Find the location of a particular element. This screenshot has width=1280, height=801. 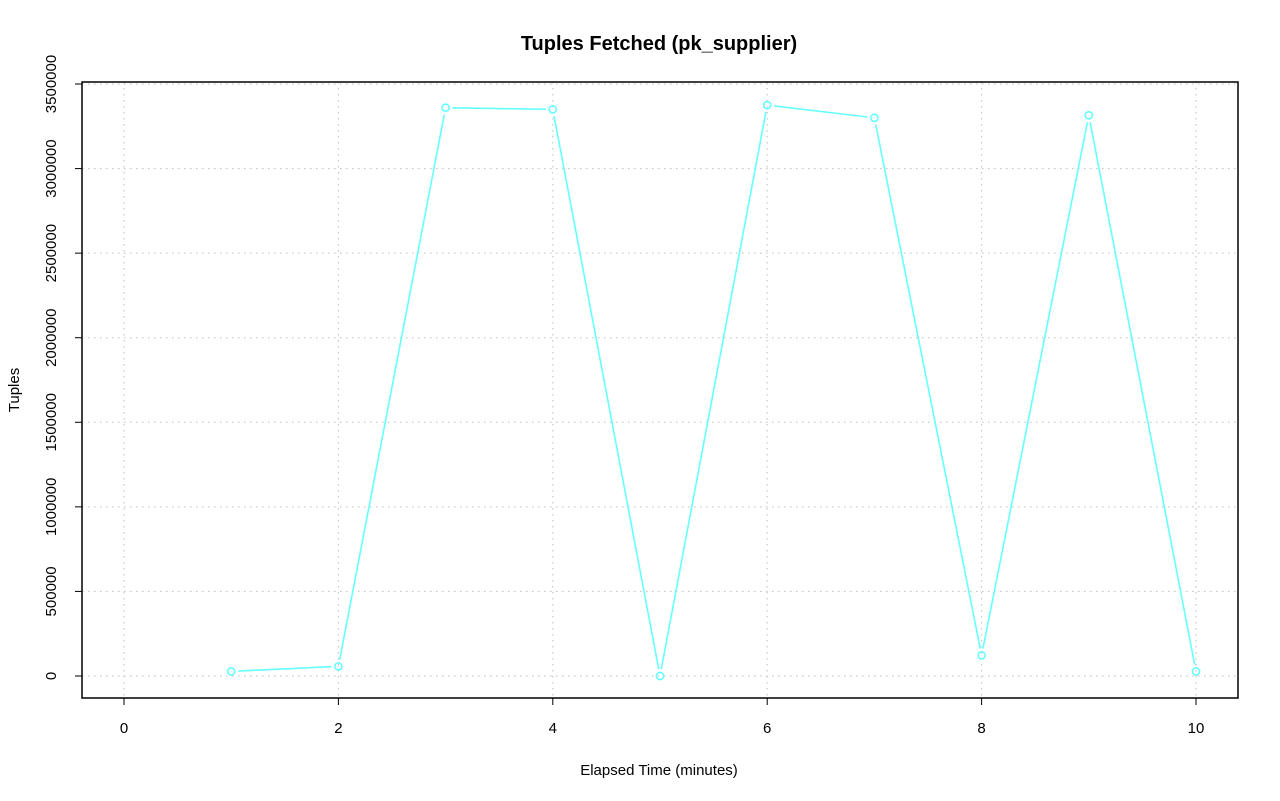

y-tick-label: 3500000 is located at coordinates (51, 84).